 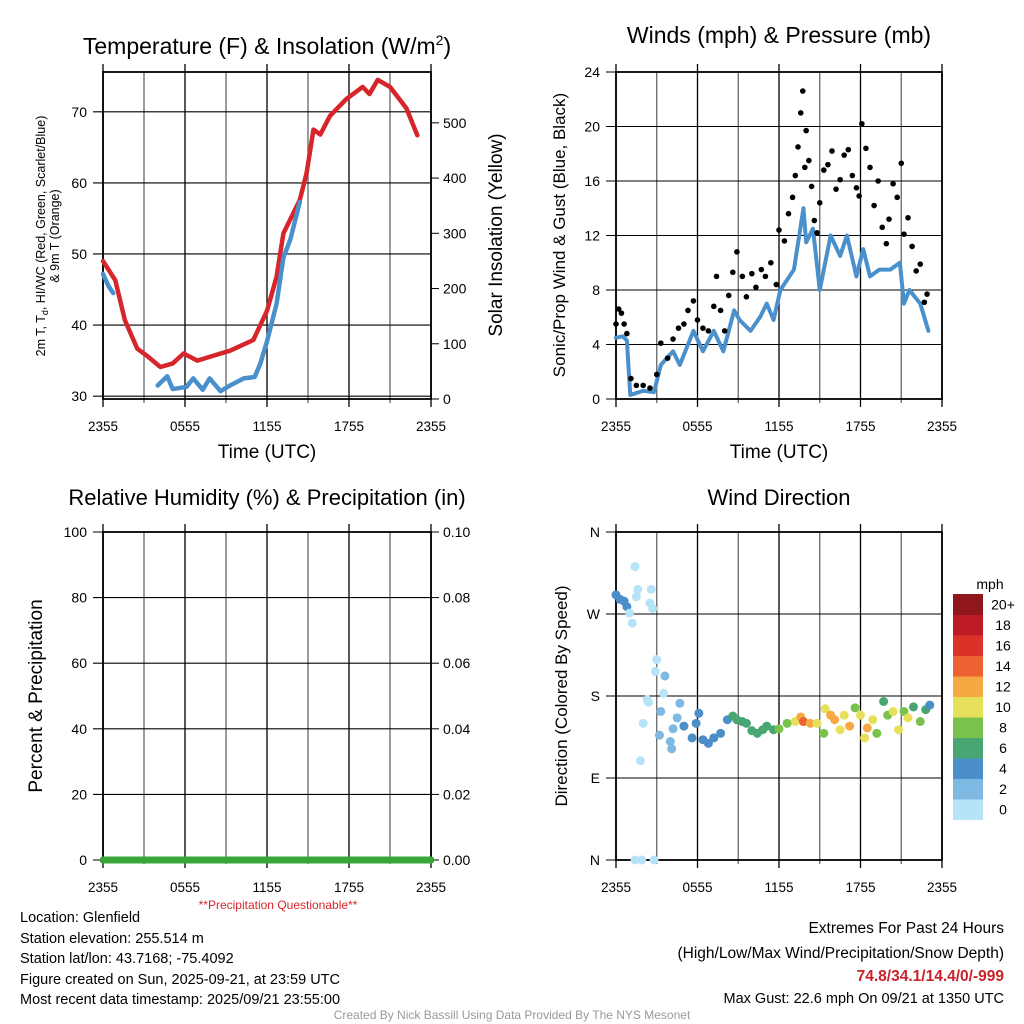 What do you see at coordinates (349, 887) in the screenshot?
I see `x-tick-label: 1755` at bounding box center [349, 887].